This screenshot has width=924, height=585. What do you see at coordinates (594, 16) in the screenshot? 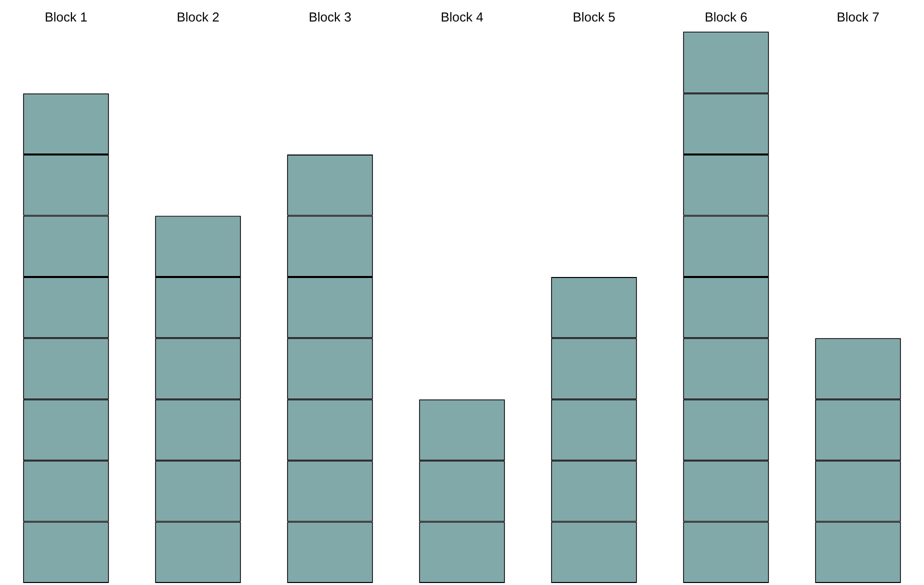
I see `x-tick-label: Block 5` at bounding box center [594, 16].